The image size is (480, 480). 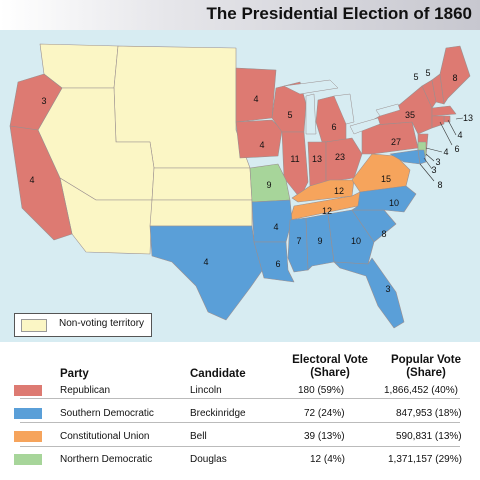 I want to click on state-connecticut, so click(x=438, y=122).